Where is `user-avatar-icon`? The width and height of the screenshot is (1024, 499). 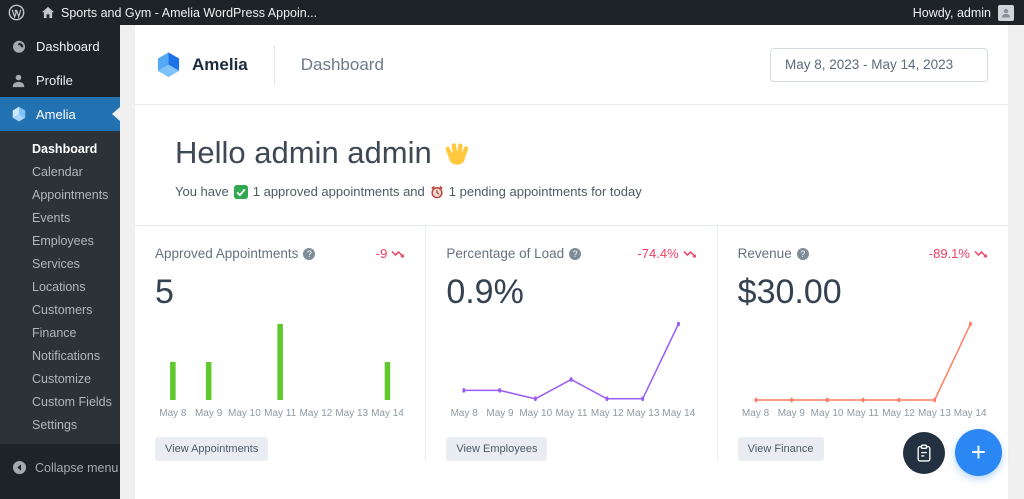 user-avatar-icon is located at coordinates (1006, 12).